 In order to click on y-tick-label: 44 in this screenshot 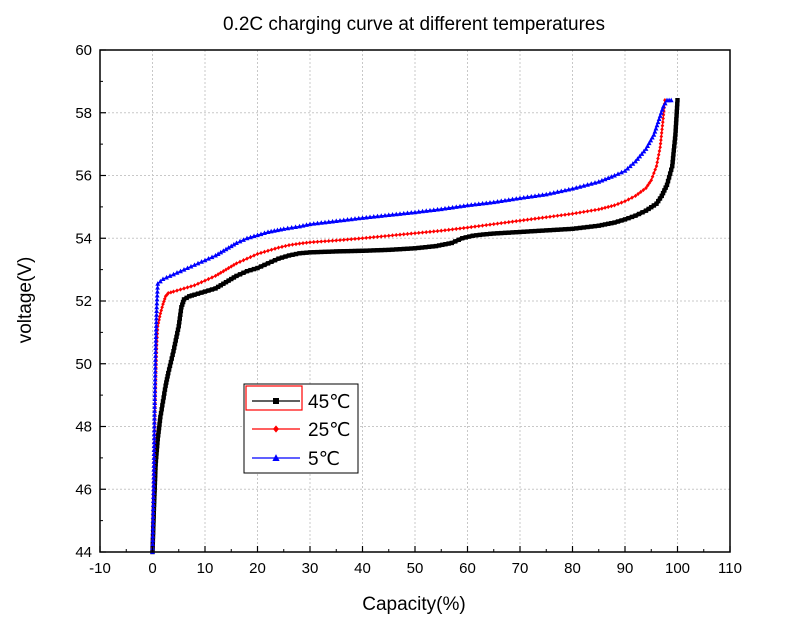, I will do `click(83, 552)`.